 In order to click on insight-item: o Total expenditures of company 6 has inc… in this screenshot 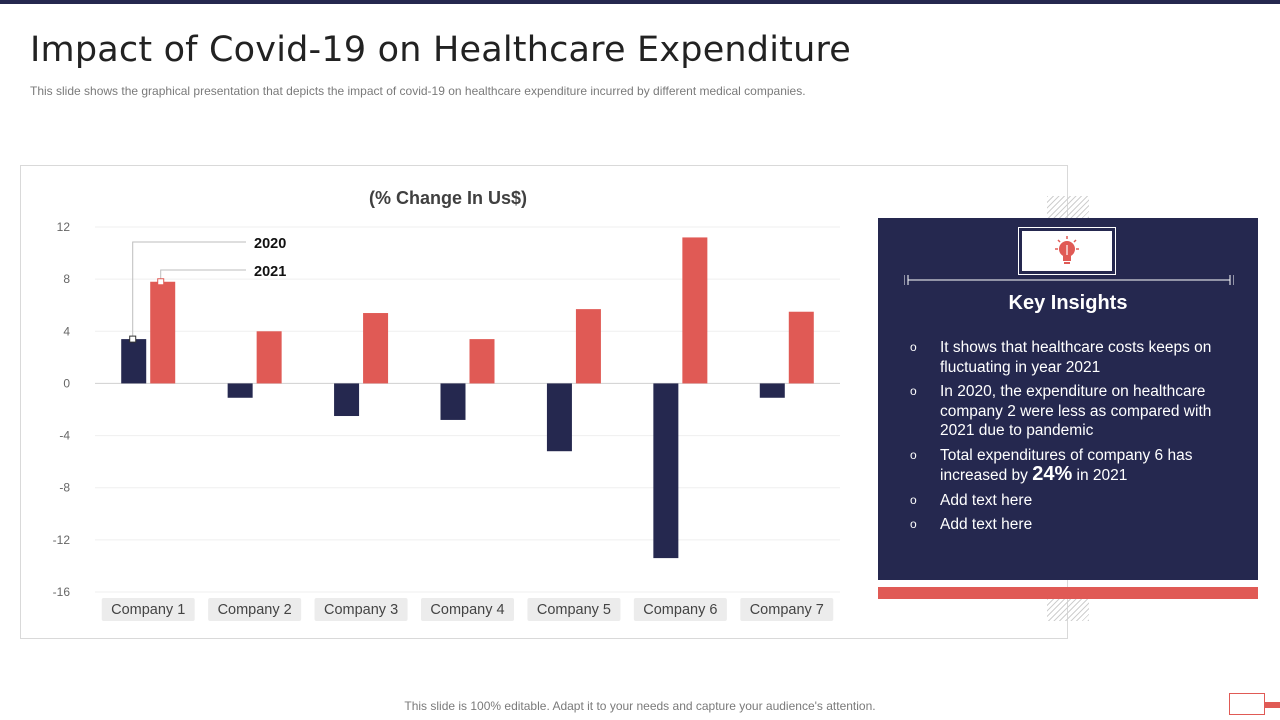, I will do `click(1051, 465)`.